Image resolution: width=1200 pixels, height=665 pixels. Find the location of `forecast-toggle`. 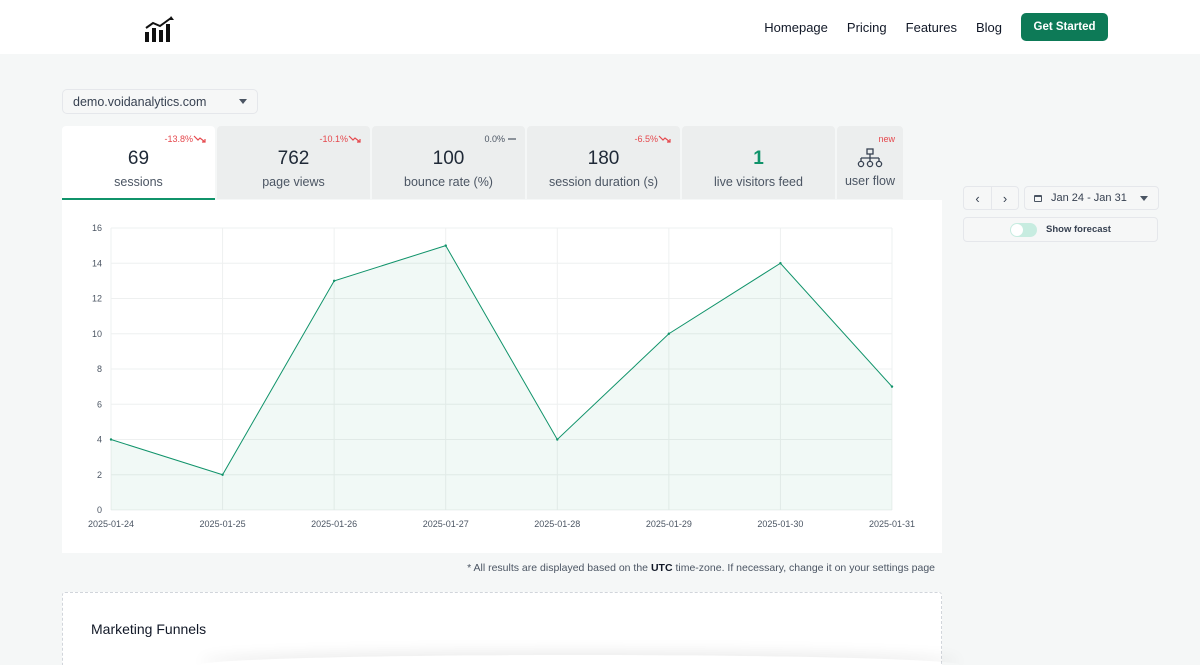

forecast-toggle is located at coordinates (1024, 229).